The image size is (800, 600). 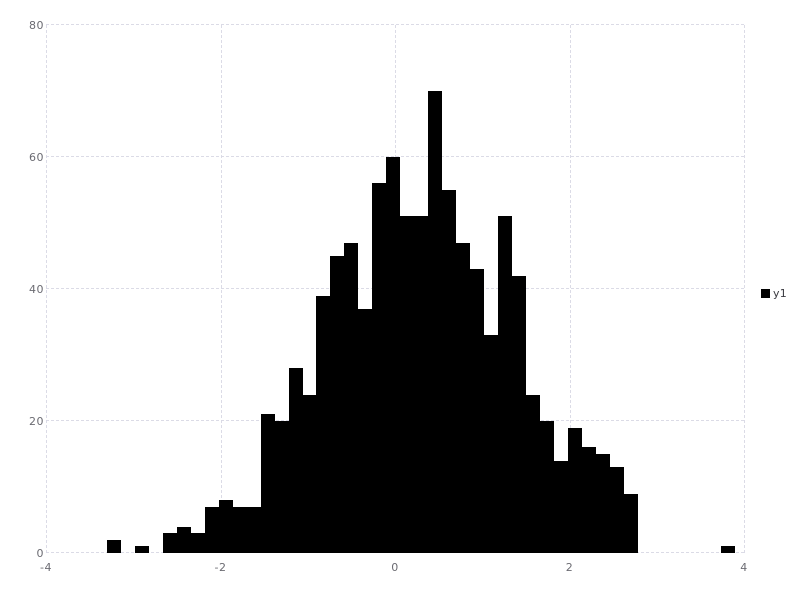 I want to click on gridline-x--4, so click(x=46, y=289).